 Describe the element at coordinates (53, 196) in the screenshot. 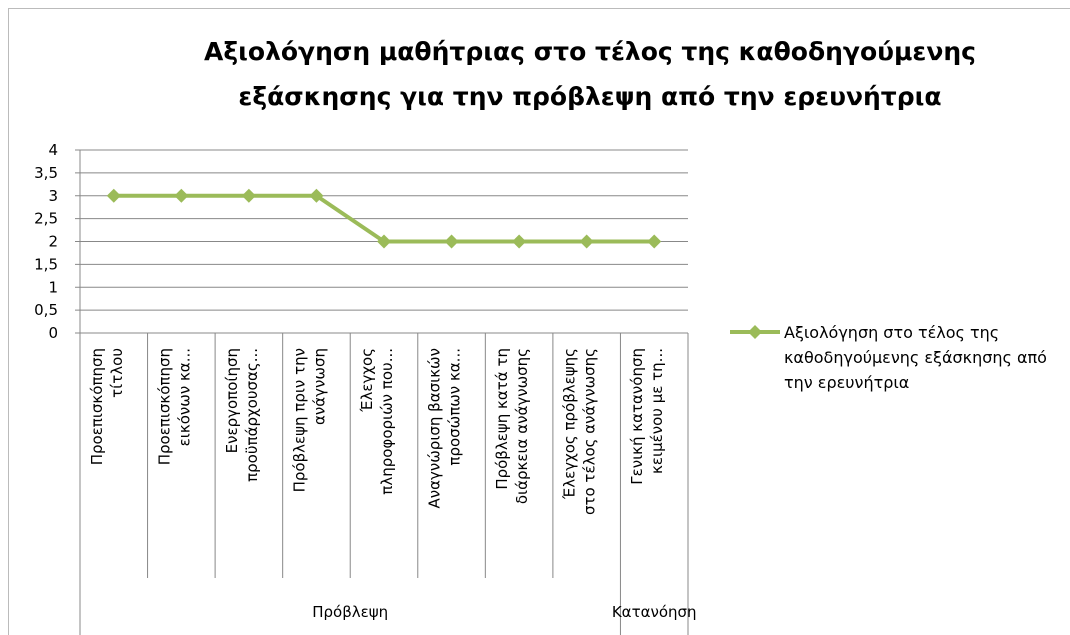

I see `y-tick-label: 3` at that location.